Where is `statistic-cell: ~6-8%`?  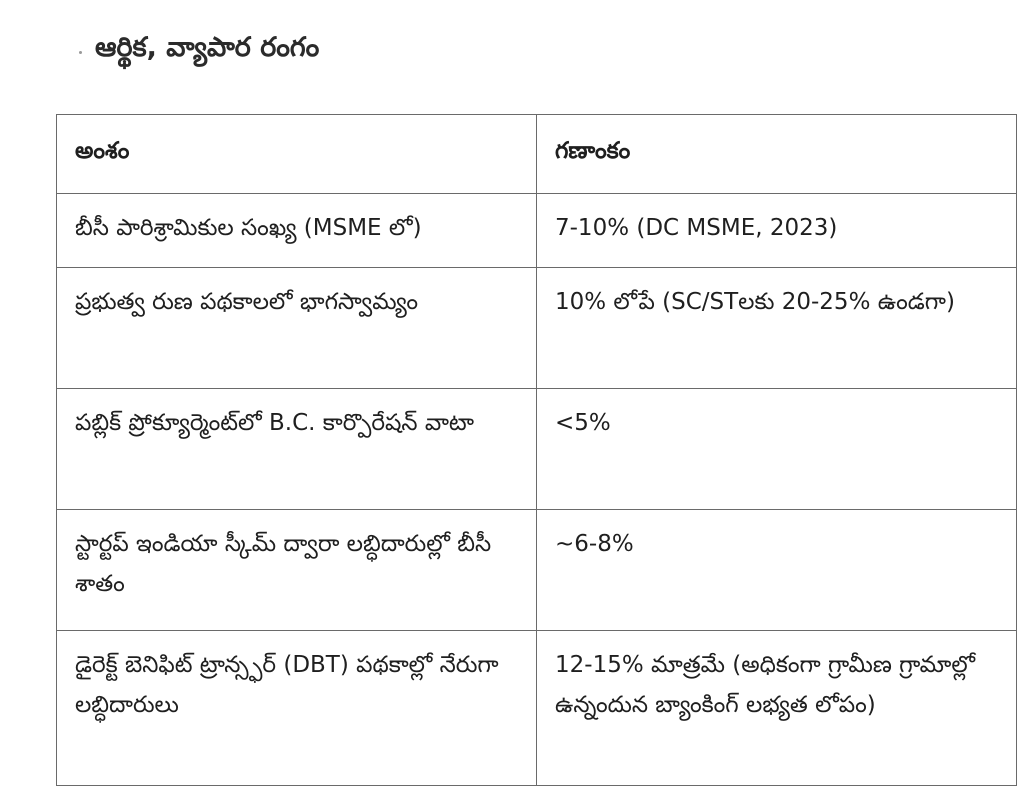
statistic-cell: ~6-8% is located at coordinates (776, 570).